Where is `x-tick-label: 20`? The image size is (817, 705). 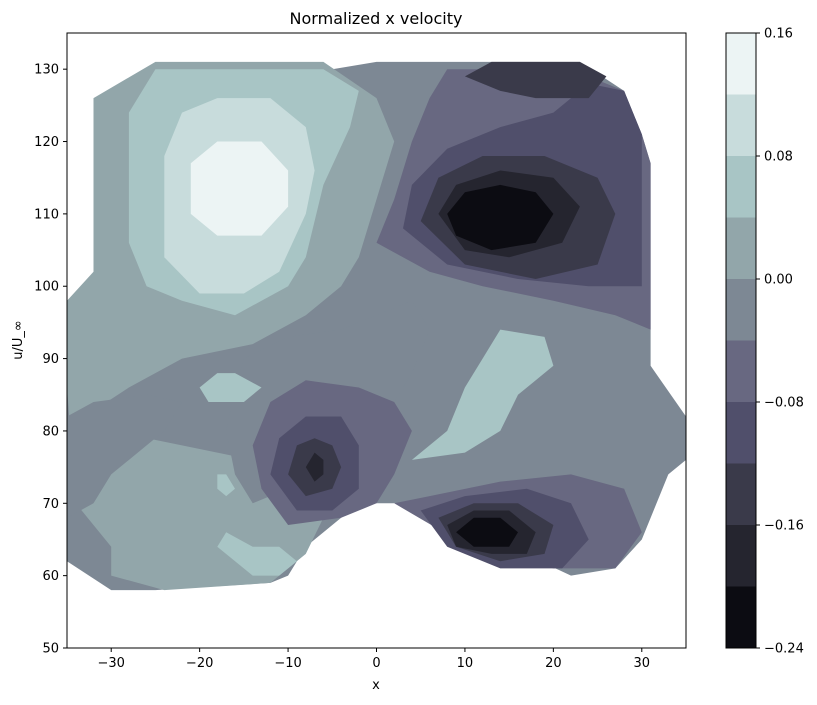 x-tick-label: 20 is located at coordinates (553, 663).